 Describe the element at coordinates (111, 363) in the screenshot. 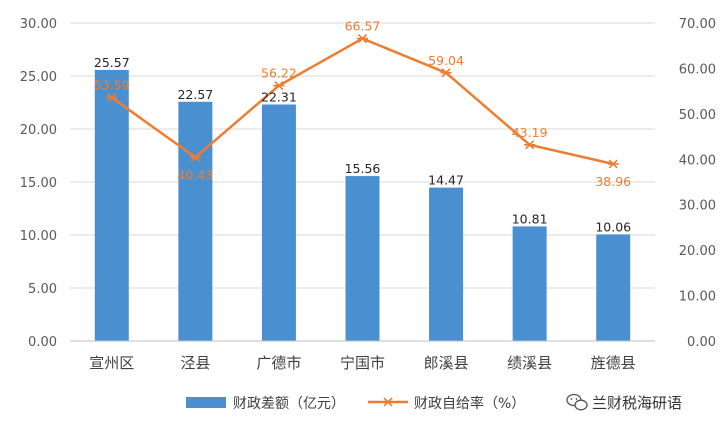

I see `x-category-label: 宣州区` at that location.